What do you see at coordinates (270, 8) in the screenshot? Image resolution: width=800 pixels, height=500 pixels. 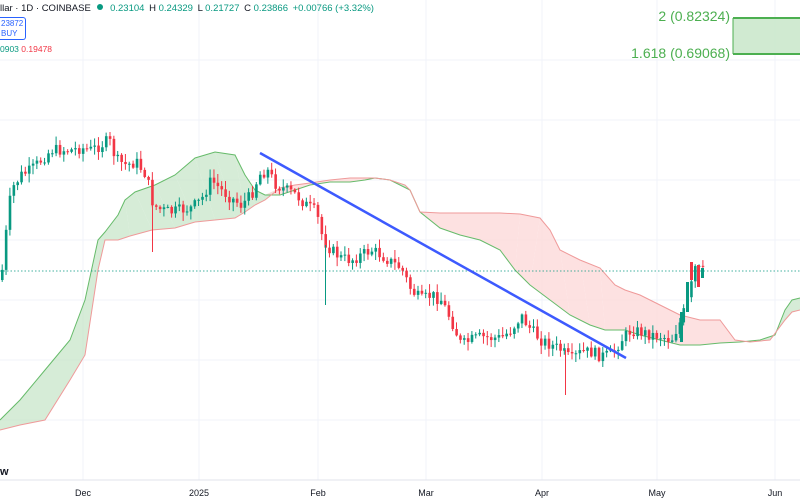 I see `legend-close: 0.23866` at bounding box center [270, 8].